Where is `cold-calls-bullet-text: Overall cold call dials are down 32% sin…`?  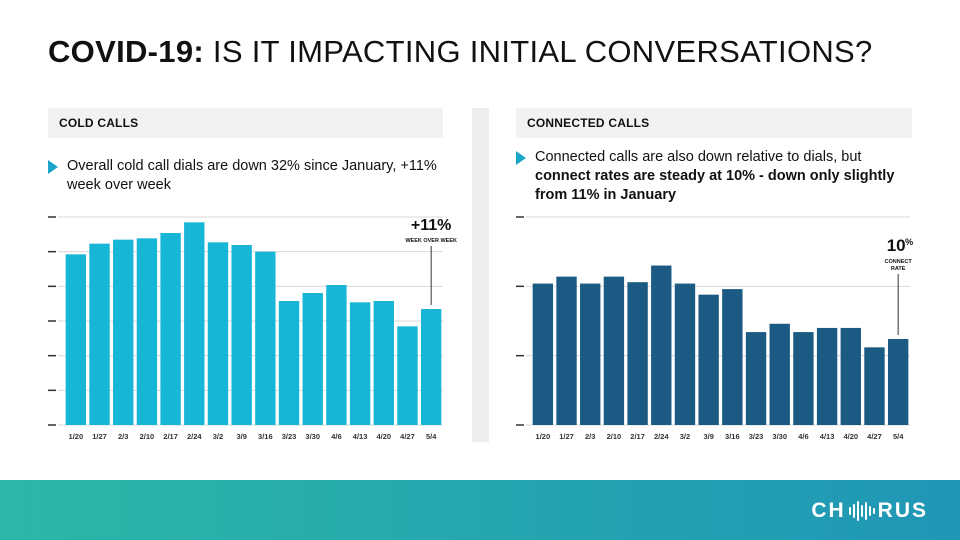 cold-calls-bullet-text: Overall cold call dials are down 32% sin… is located at coordinates (252, 175).